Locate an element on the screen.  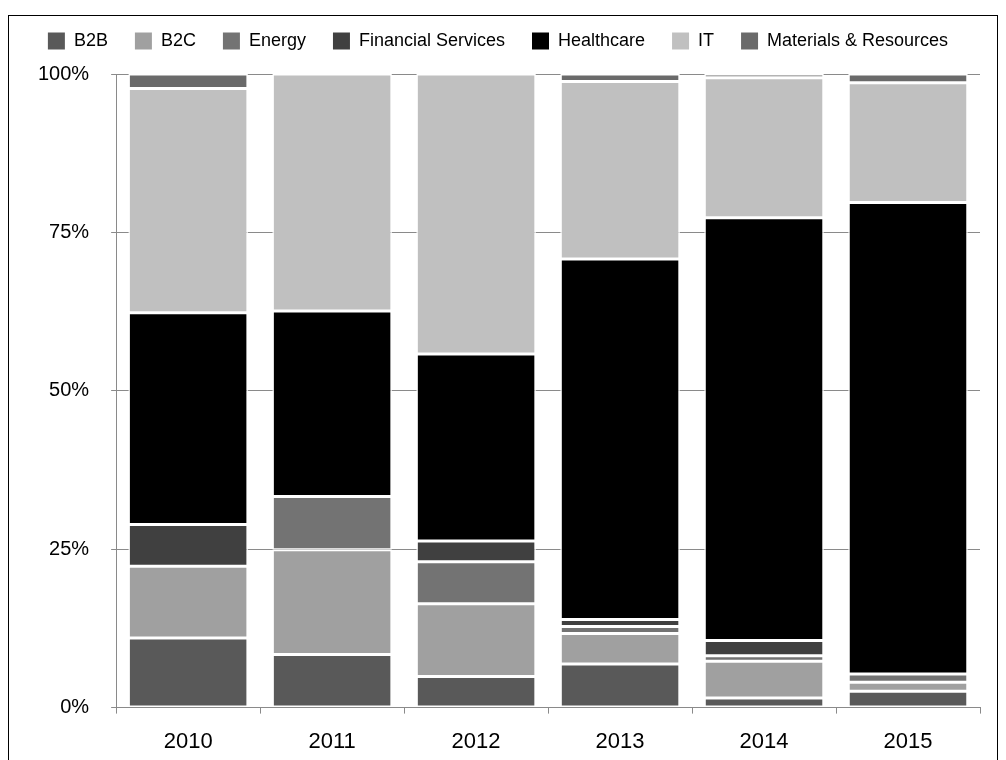
legend-label: IT is located at coordinates (706, 39).